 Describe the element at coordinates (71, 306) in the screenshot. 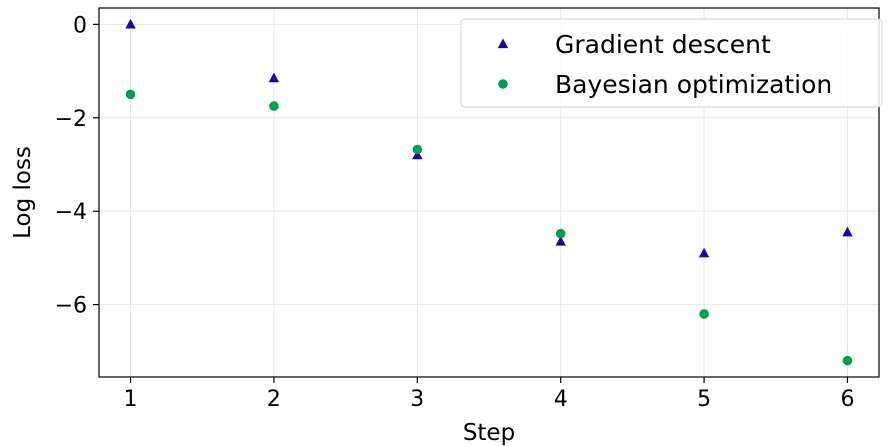

I see `y-tick-label: −6` at that location.